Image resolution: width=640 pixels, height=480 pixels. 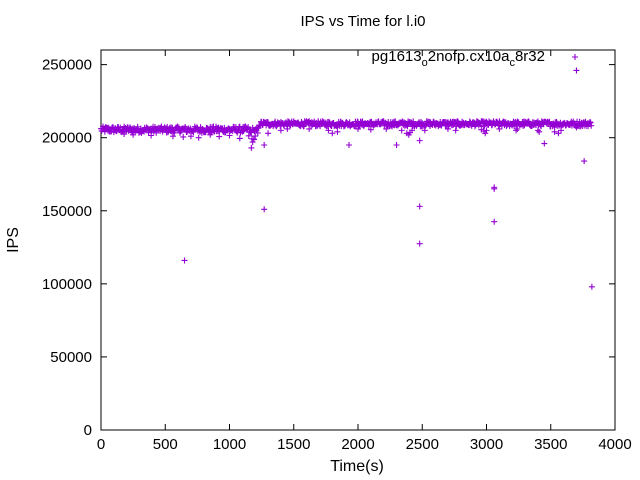 What do you see at coordinates (422, 444) in the screenshot?
I see `x-tick-label: 2500` at bounding box center [422, 444].